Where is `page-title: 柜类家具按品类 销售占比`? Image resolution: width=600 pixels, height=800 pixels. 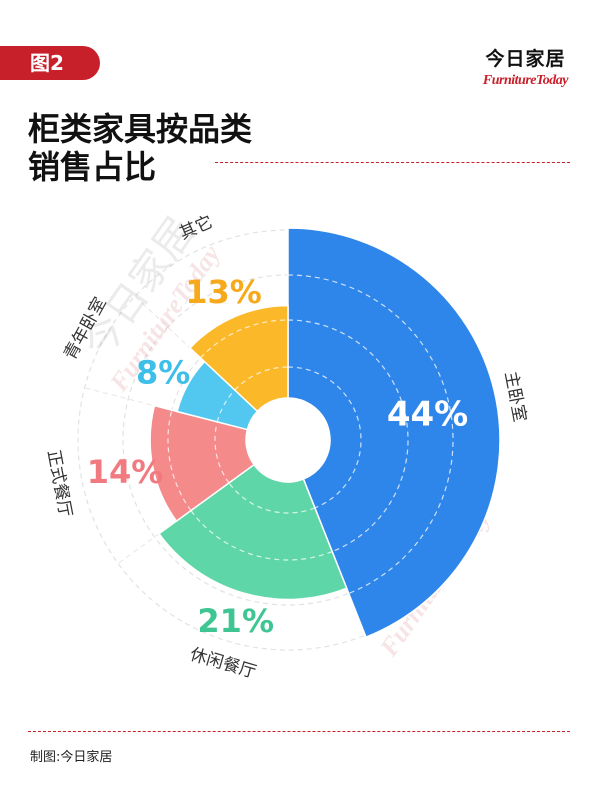
page-title: 柜类家具按品类 销售占比 is located at coordinates (140, 148).